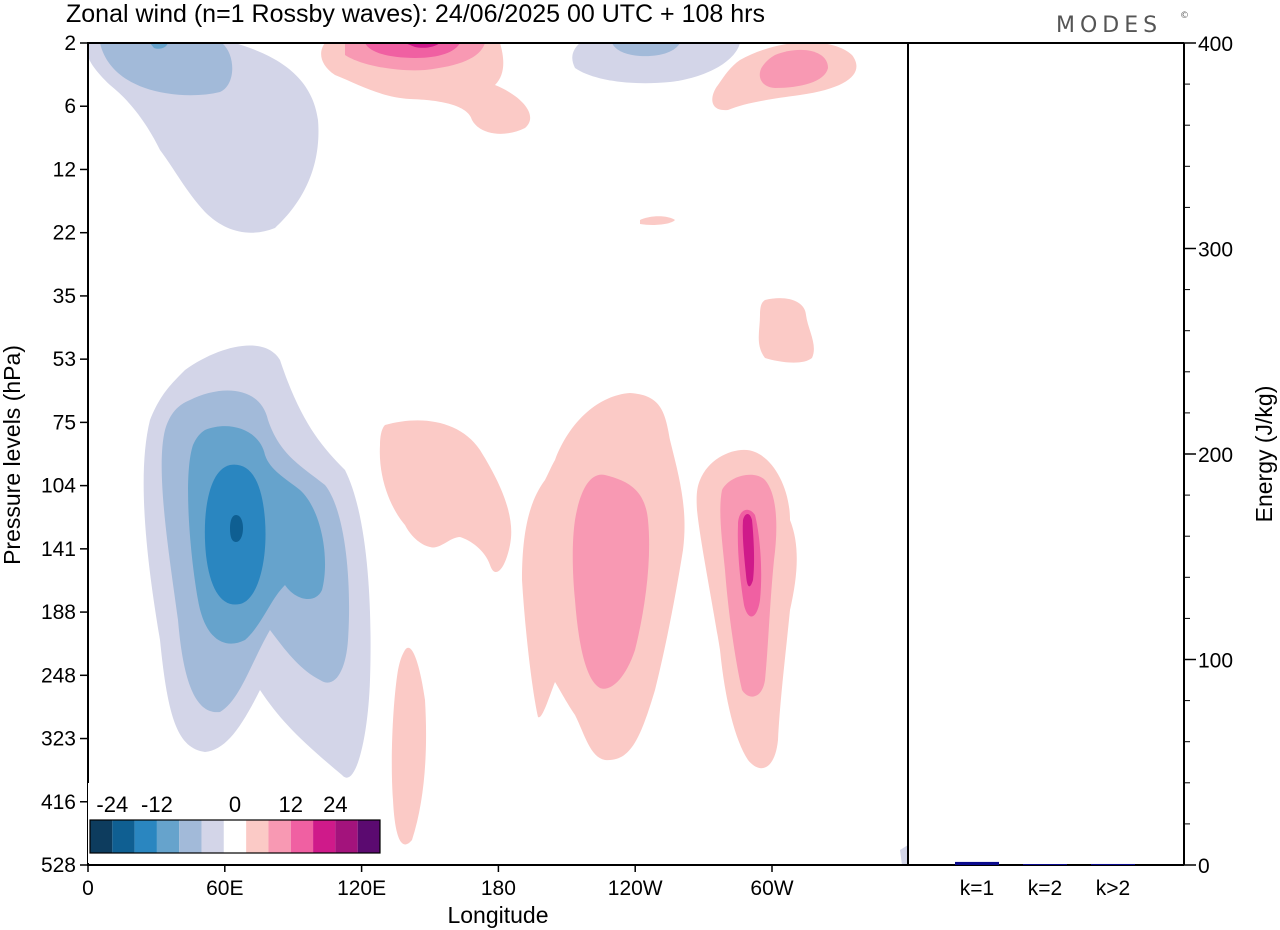 Image resolution: width=1280 pixels, height=930 pixels. I want to click on negative-anomaly-upper-west, so click(203, 138).